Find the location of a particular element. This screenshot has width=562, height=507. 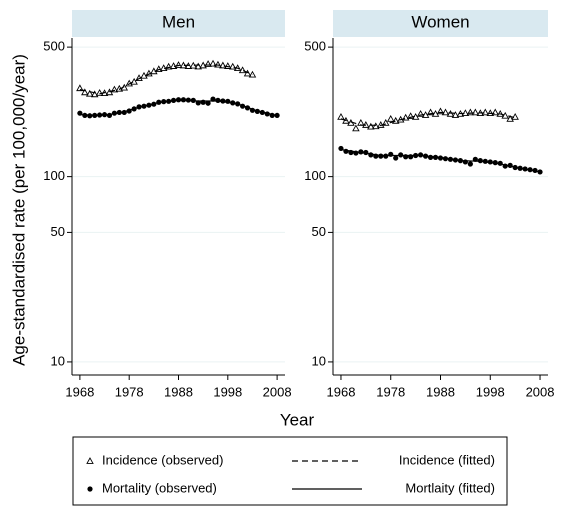

x-axis-title: Year is located at coordinates (297, 419).